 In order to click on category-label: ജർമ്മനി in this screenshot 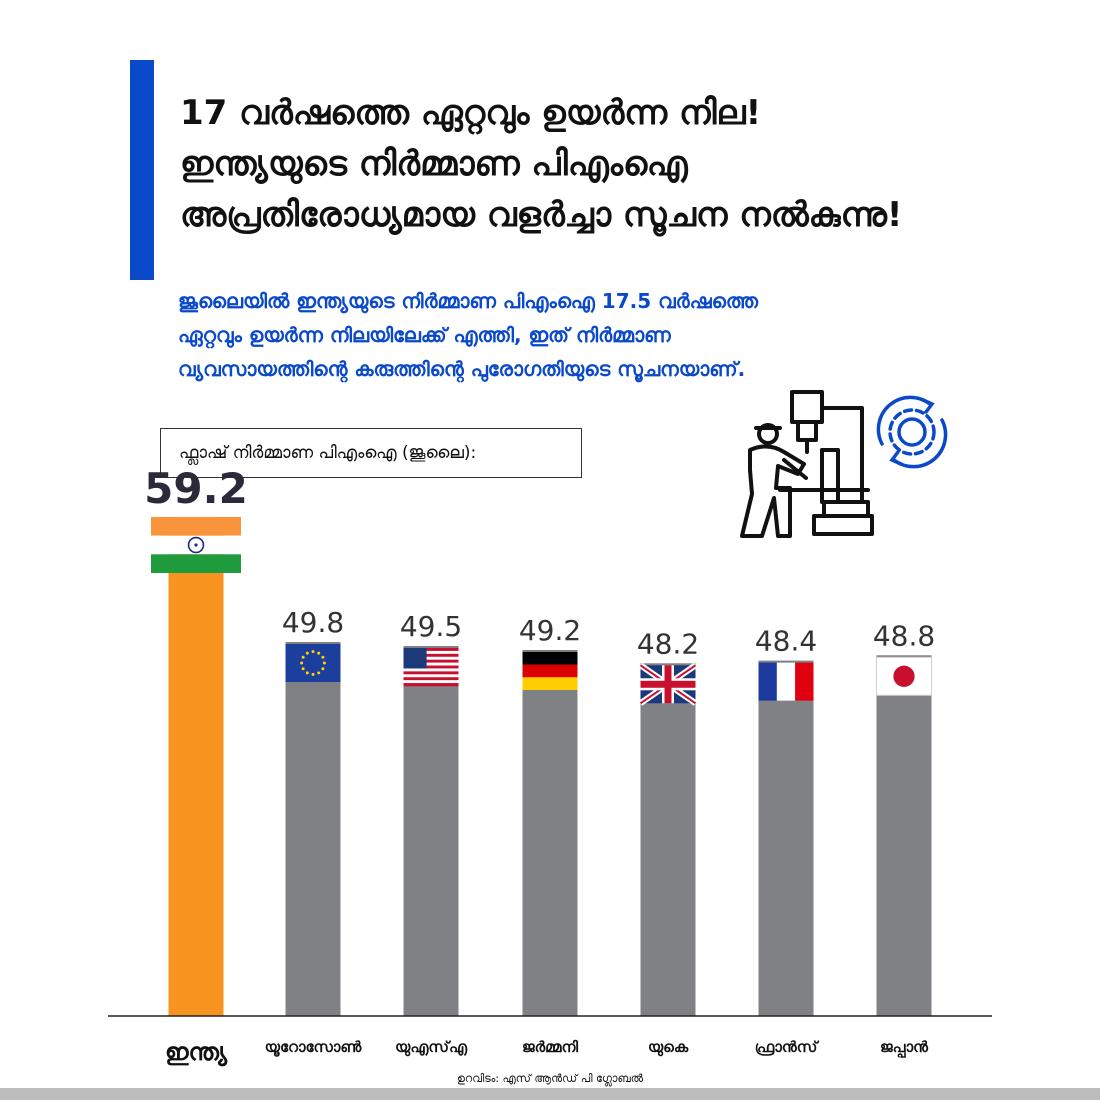, I will do `click(550, 1047)`.